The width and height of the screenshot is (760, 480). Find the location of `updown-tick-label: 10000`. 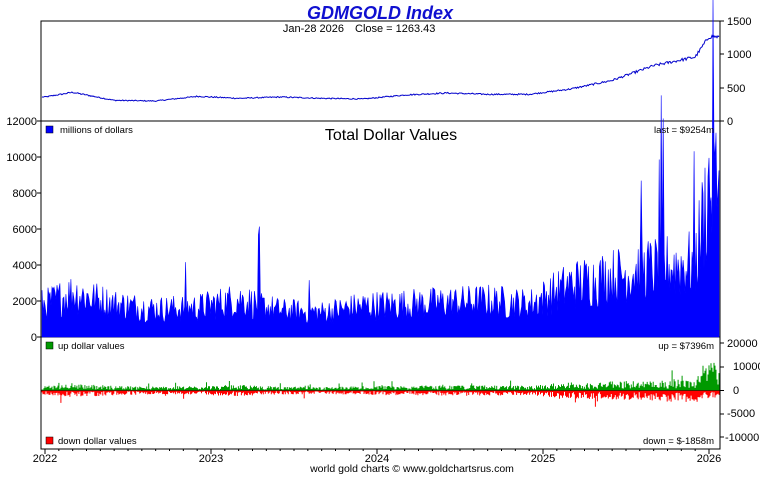

updown-tick-label: 10000 is located at coordinates (746, 367).